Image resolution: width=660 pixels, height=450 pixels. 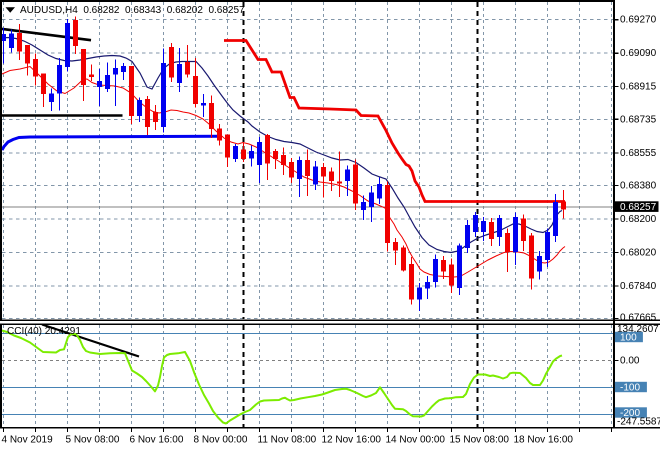 I want to click on svg-text: 11 Nov 08:00, so click(x=287, y=440).